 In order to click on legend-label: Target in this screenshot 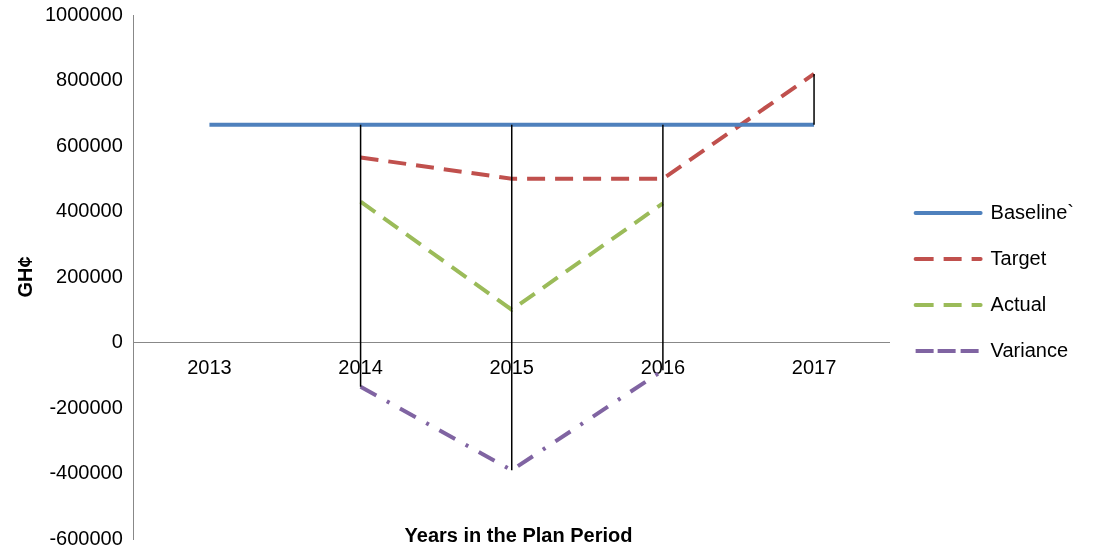, I will do `click(1018, 257)`.